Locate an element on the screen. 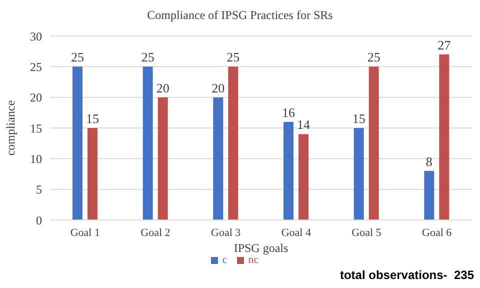  y-tick-label: 0 is located at coordinates (39, 220).